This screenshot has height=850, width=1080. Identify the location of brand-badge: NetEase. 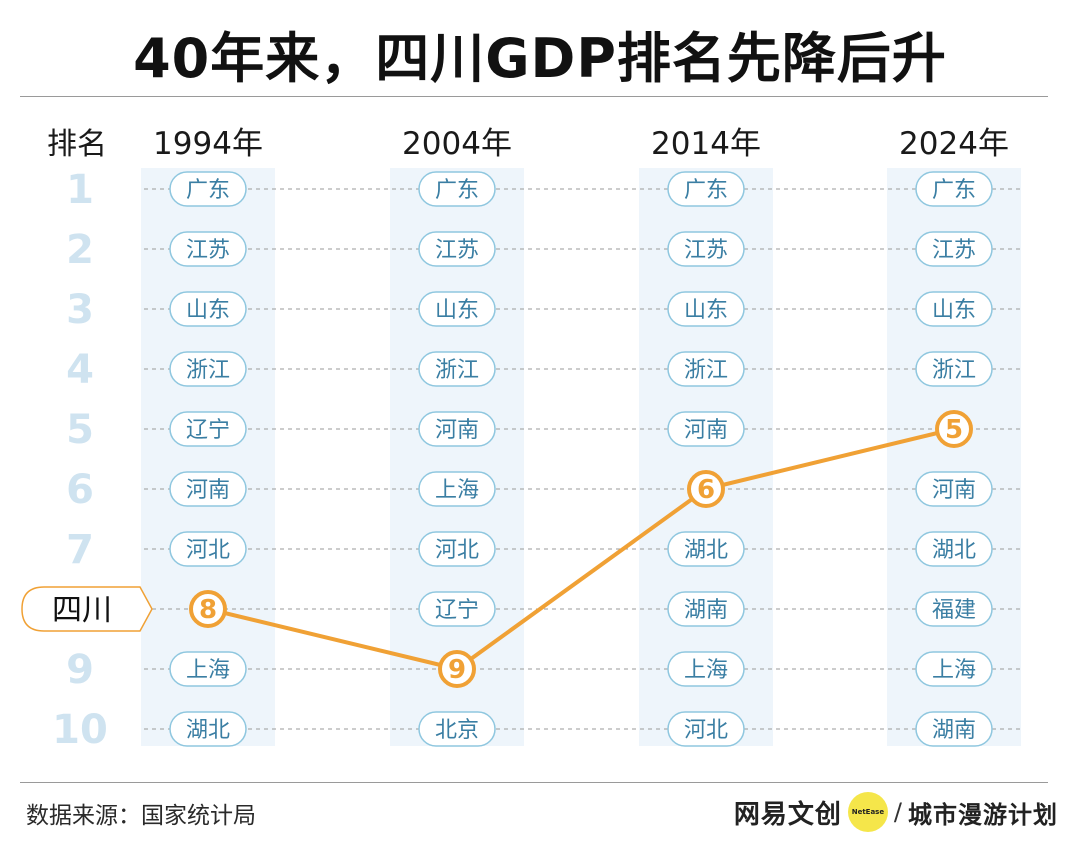
(867, 812).